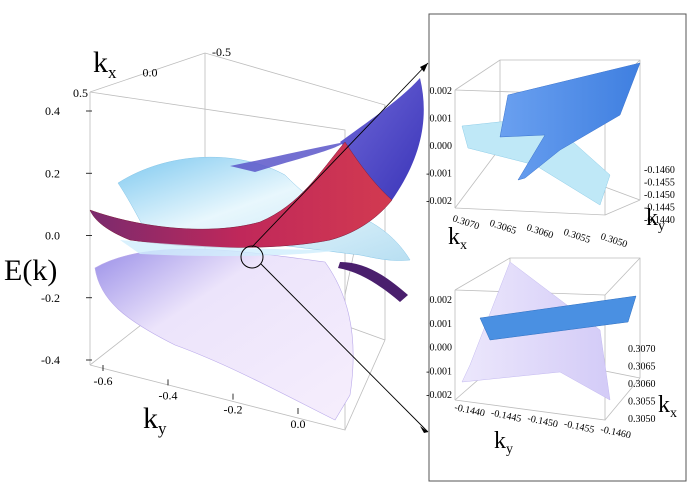 The height and width of the screenshot is (492, 692). What do you see at coordinates (457, 238) in the screenshot?
I see `inset-top-kx-label: kx` at bounding box center [457, 238].